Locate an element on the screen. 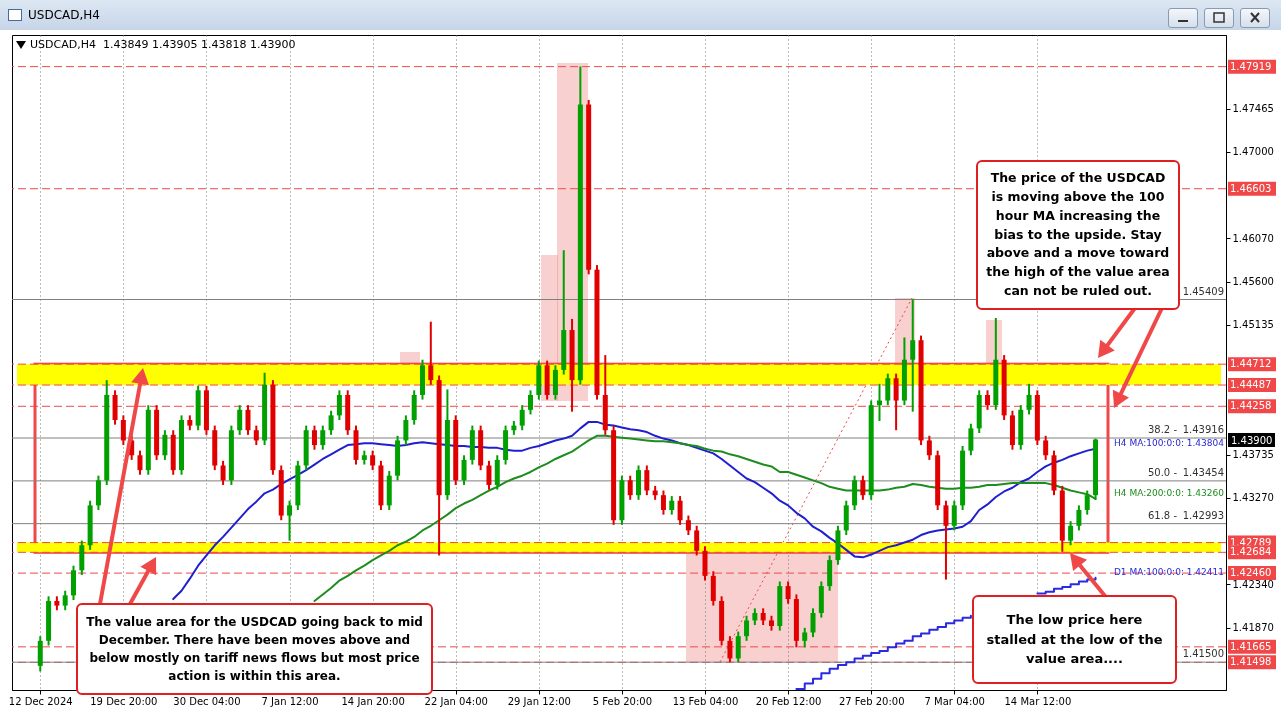  ref-line-label: 1.45409 is located at coordinates (1203, 291).